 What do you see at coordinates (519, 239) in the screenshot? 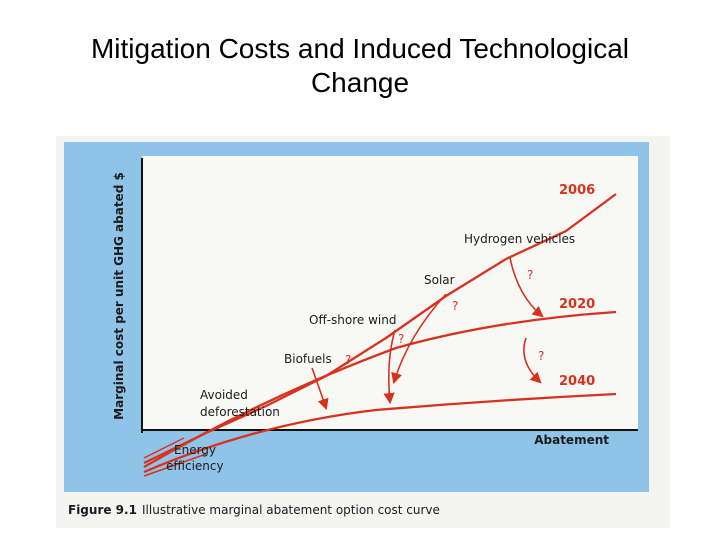
I see `label-hydrogen-vehicles: Hydrogen vehicles` at bounding box center [519, 239].